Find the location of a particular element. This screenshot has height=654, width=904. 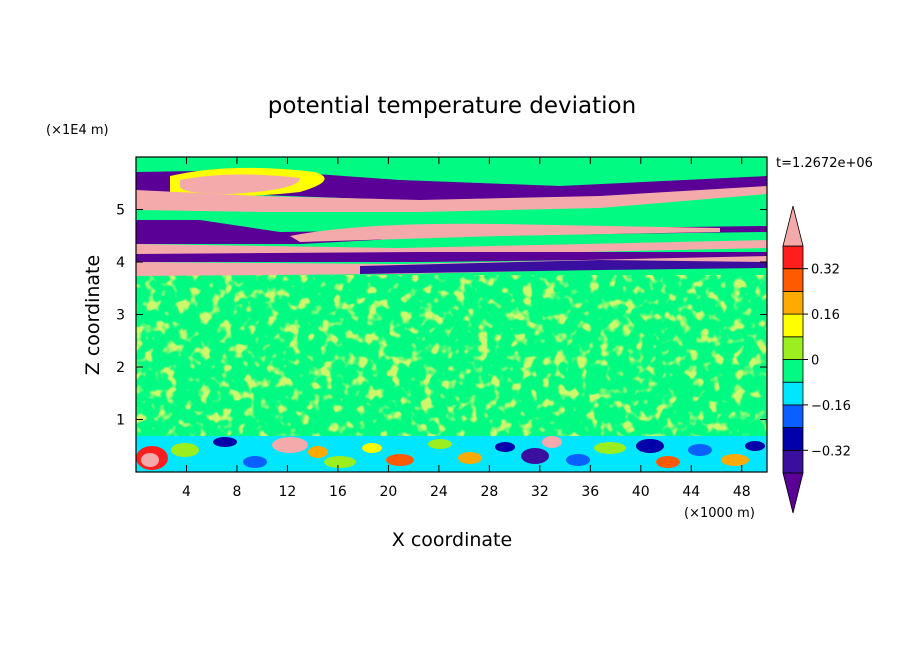

x-axis-title: X coordinate is located at coordinates (452, 540).